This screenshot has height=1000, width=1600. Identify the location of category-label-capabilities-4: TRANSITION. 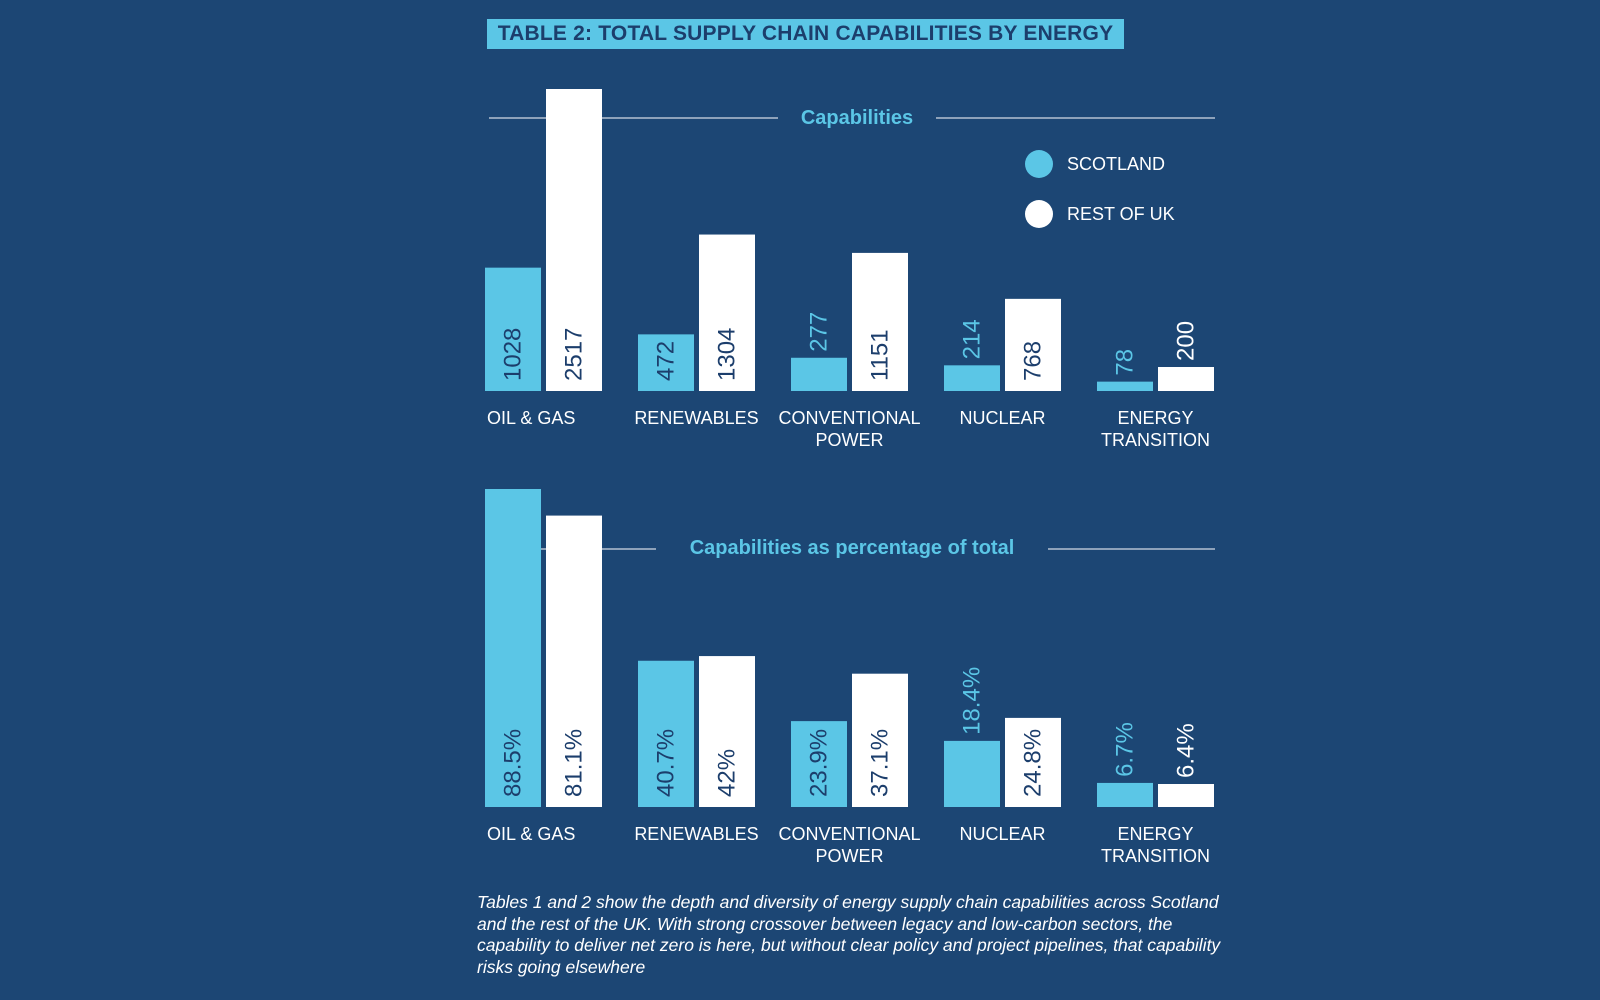
(1155, 440).